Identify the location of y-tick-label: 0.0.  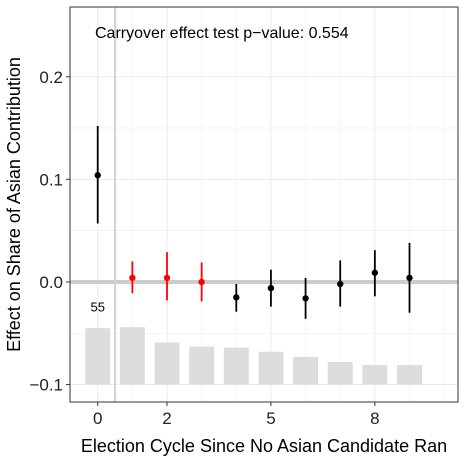
(51, 282).